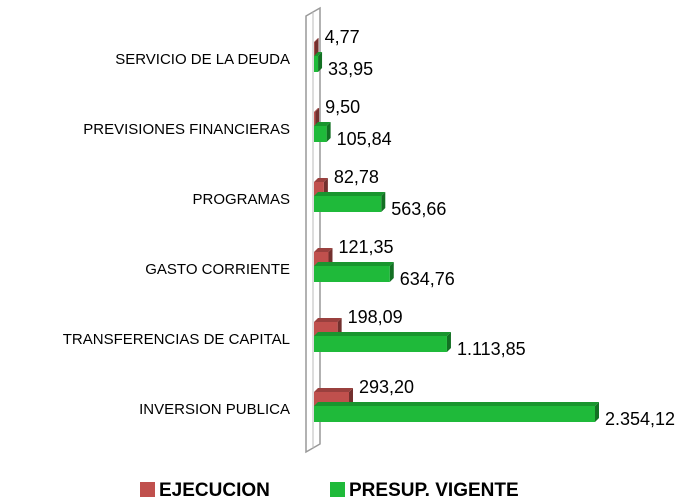  What do you see at coordinates (342, 37) in the screenshot?
I see `value-label: 4,77` at bounding box center [342, 37].